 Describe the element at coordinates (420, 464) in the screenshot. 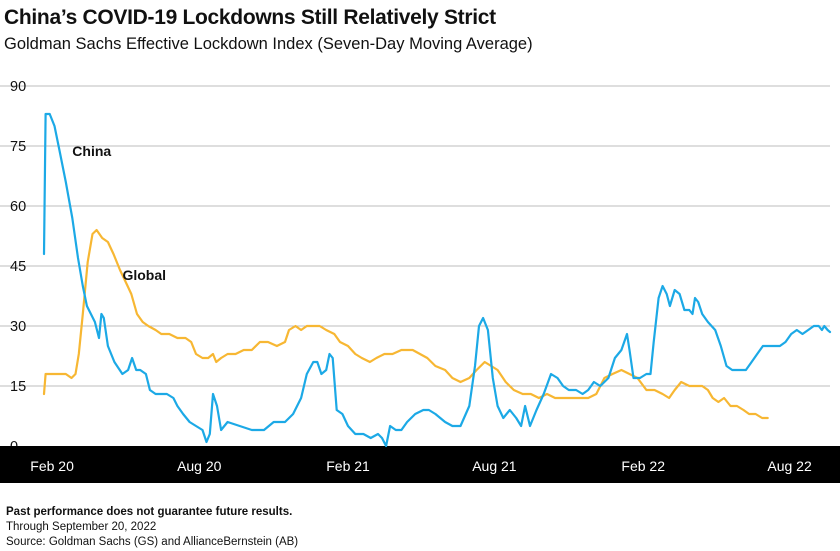

I see `x-axis-band` at that location.